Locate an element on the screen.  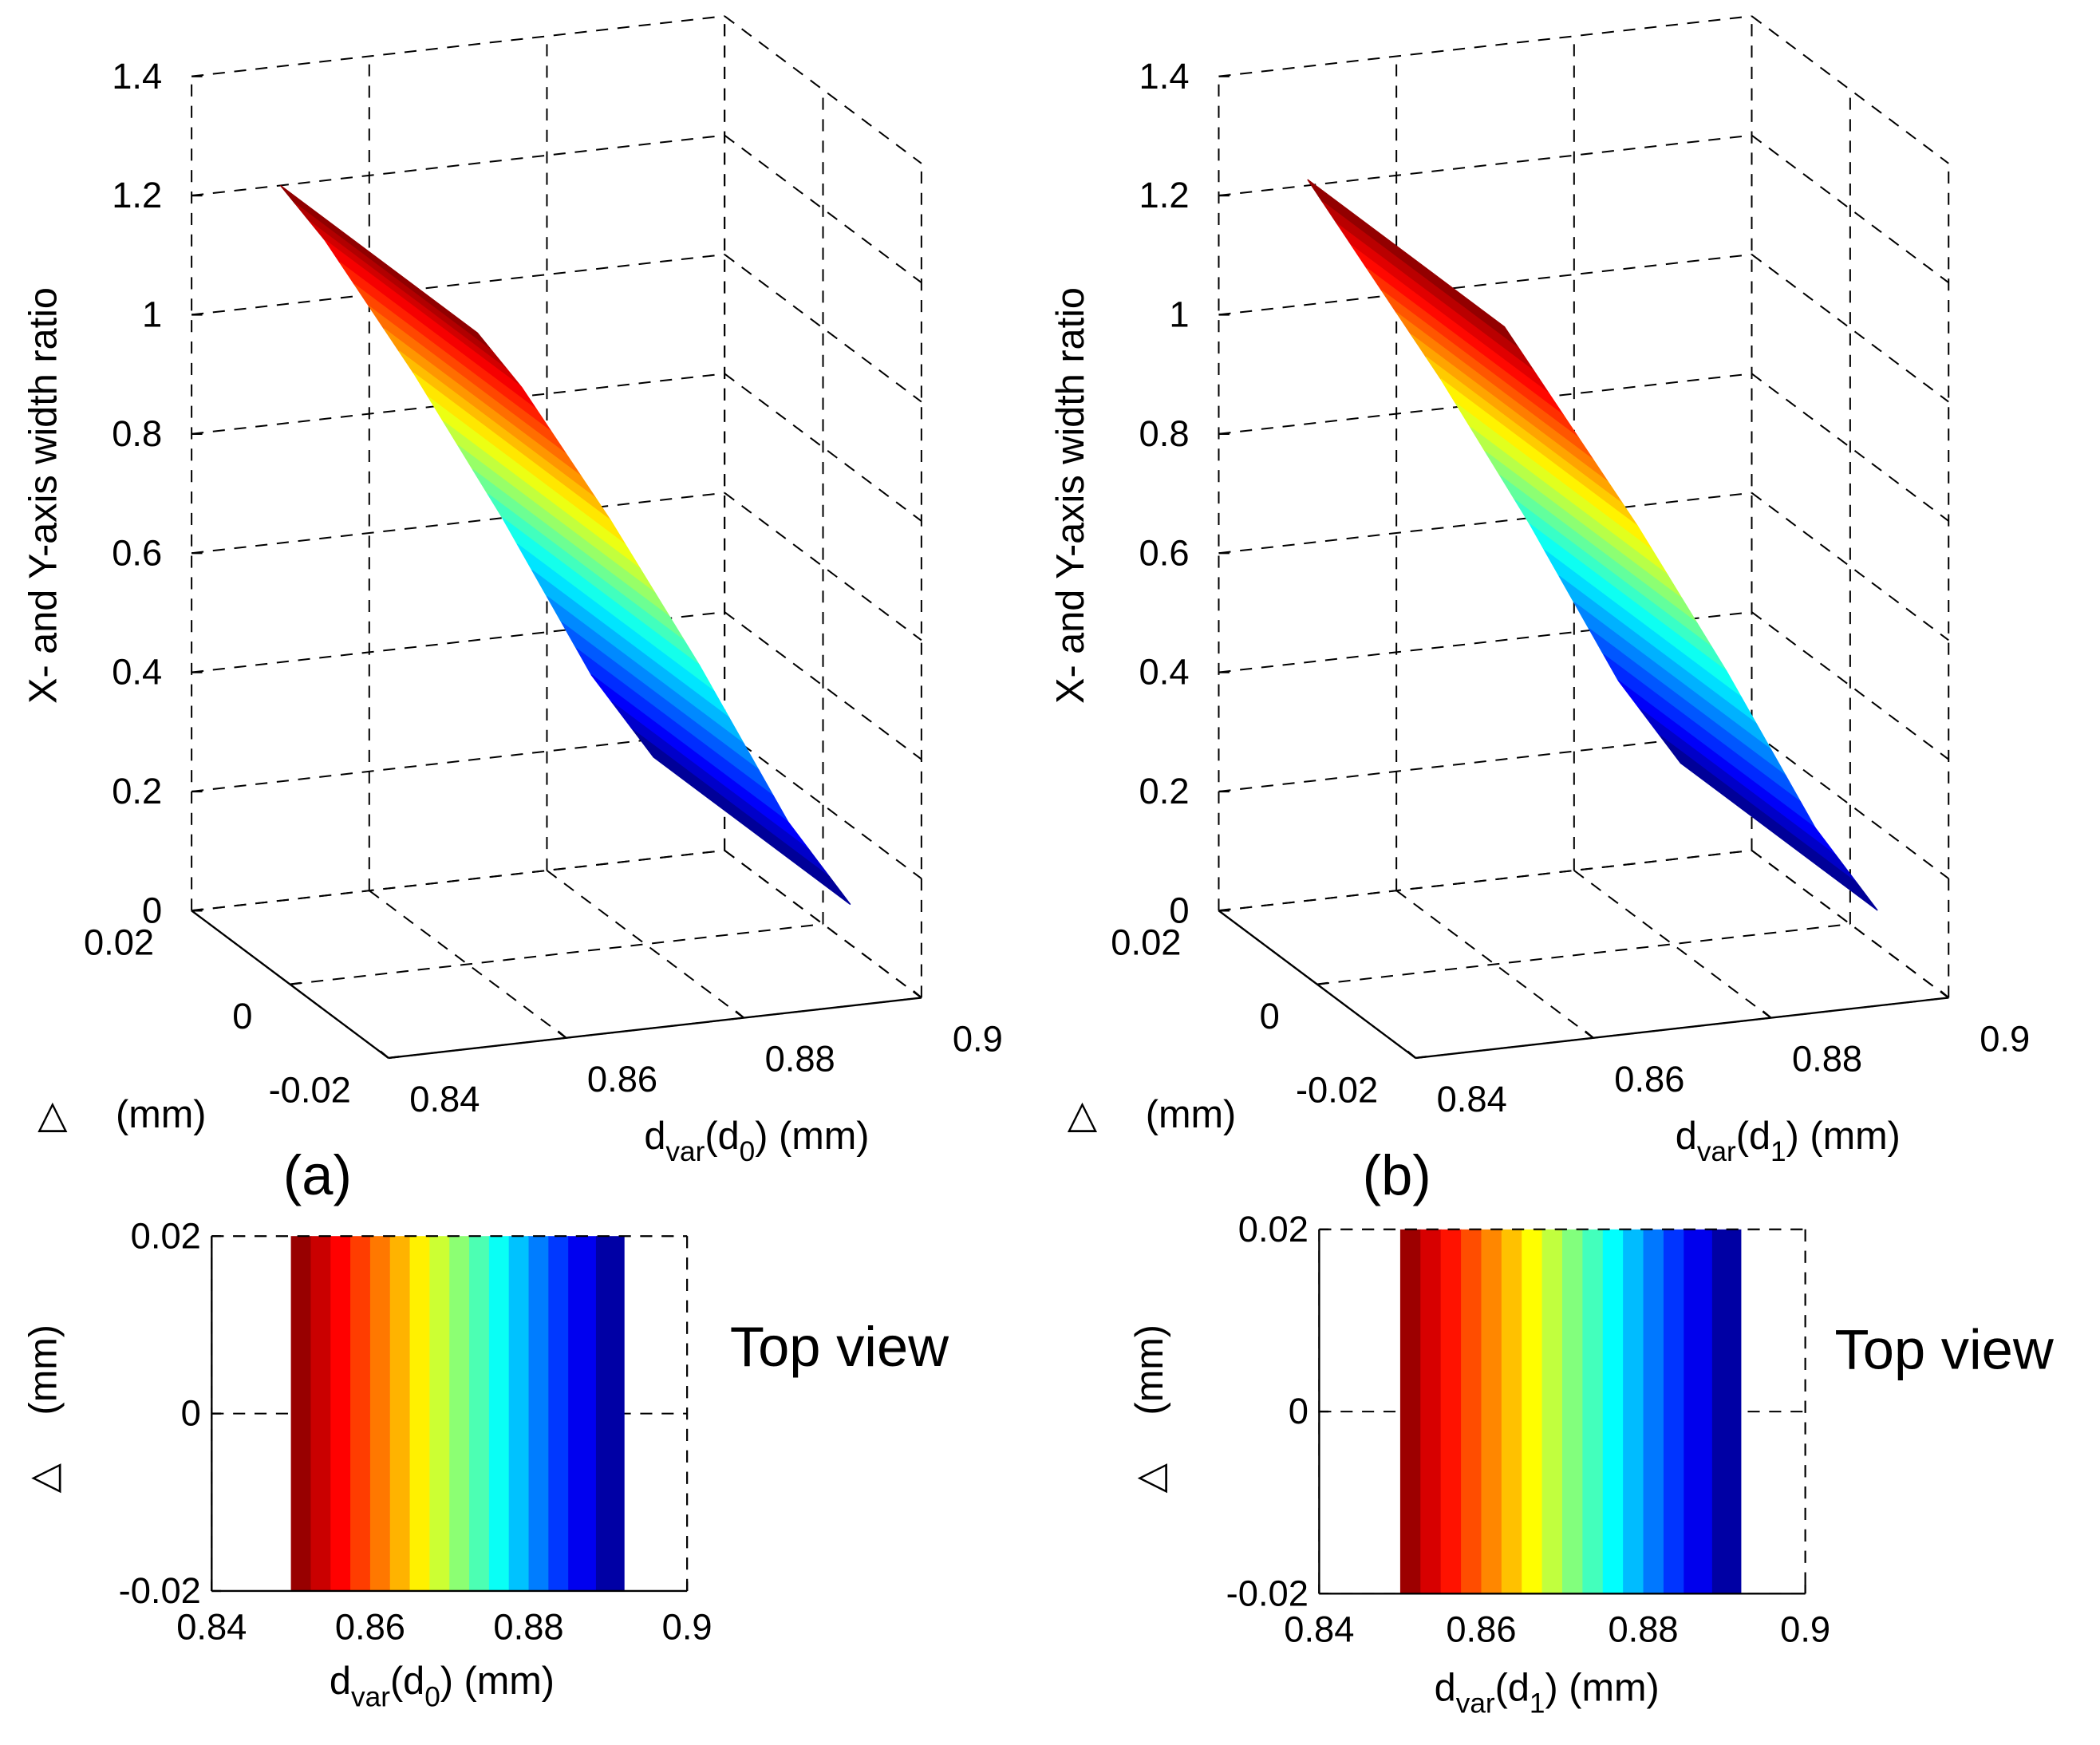
z-tick-label: 0.2 is located at coordinates (1164, 791).